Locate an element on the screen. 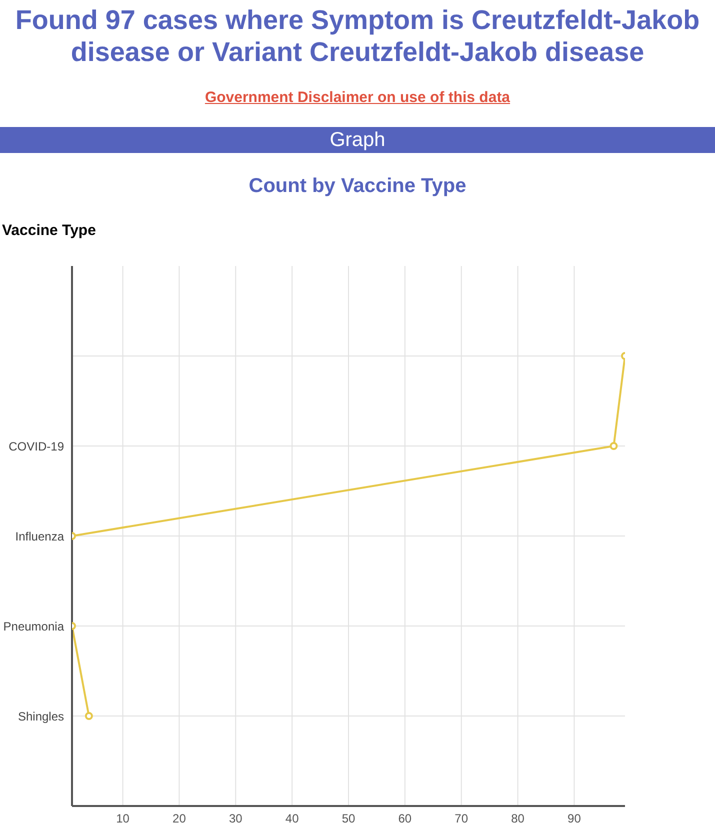 This screenshot has width=715, height=827. x-tick-label: 10 is located at coordinates (123, 819).